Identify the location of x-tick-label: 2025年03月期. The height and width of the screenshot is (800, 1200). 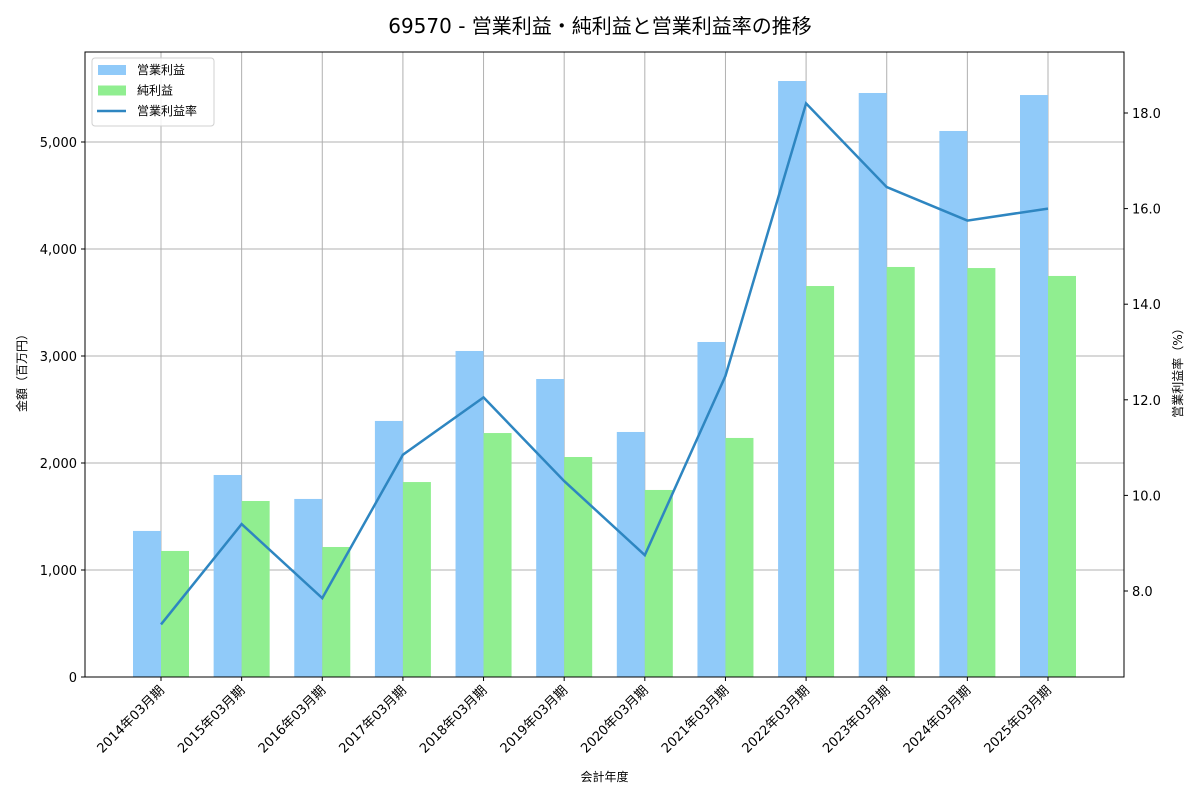
(1018, 719).